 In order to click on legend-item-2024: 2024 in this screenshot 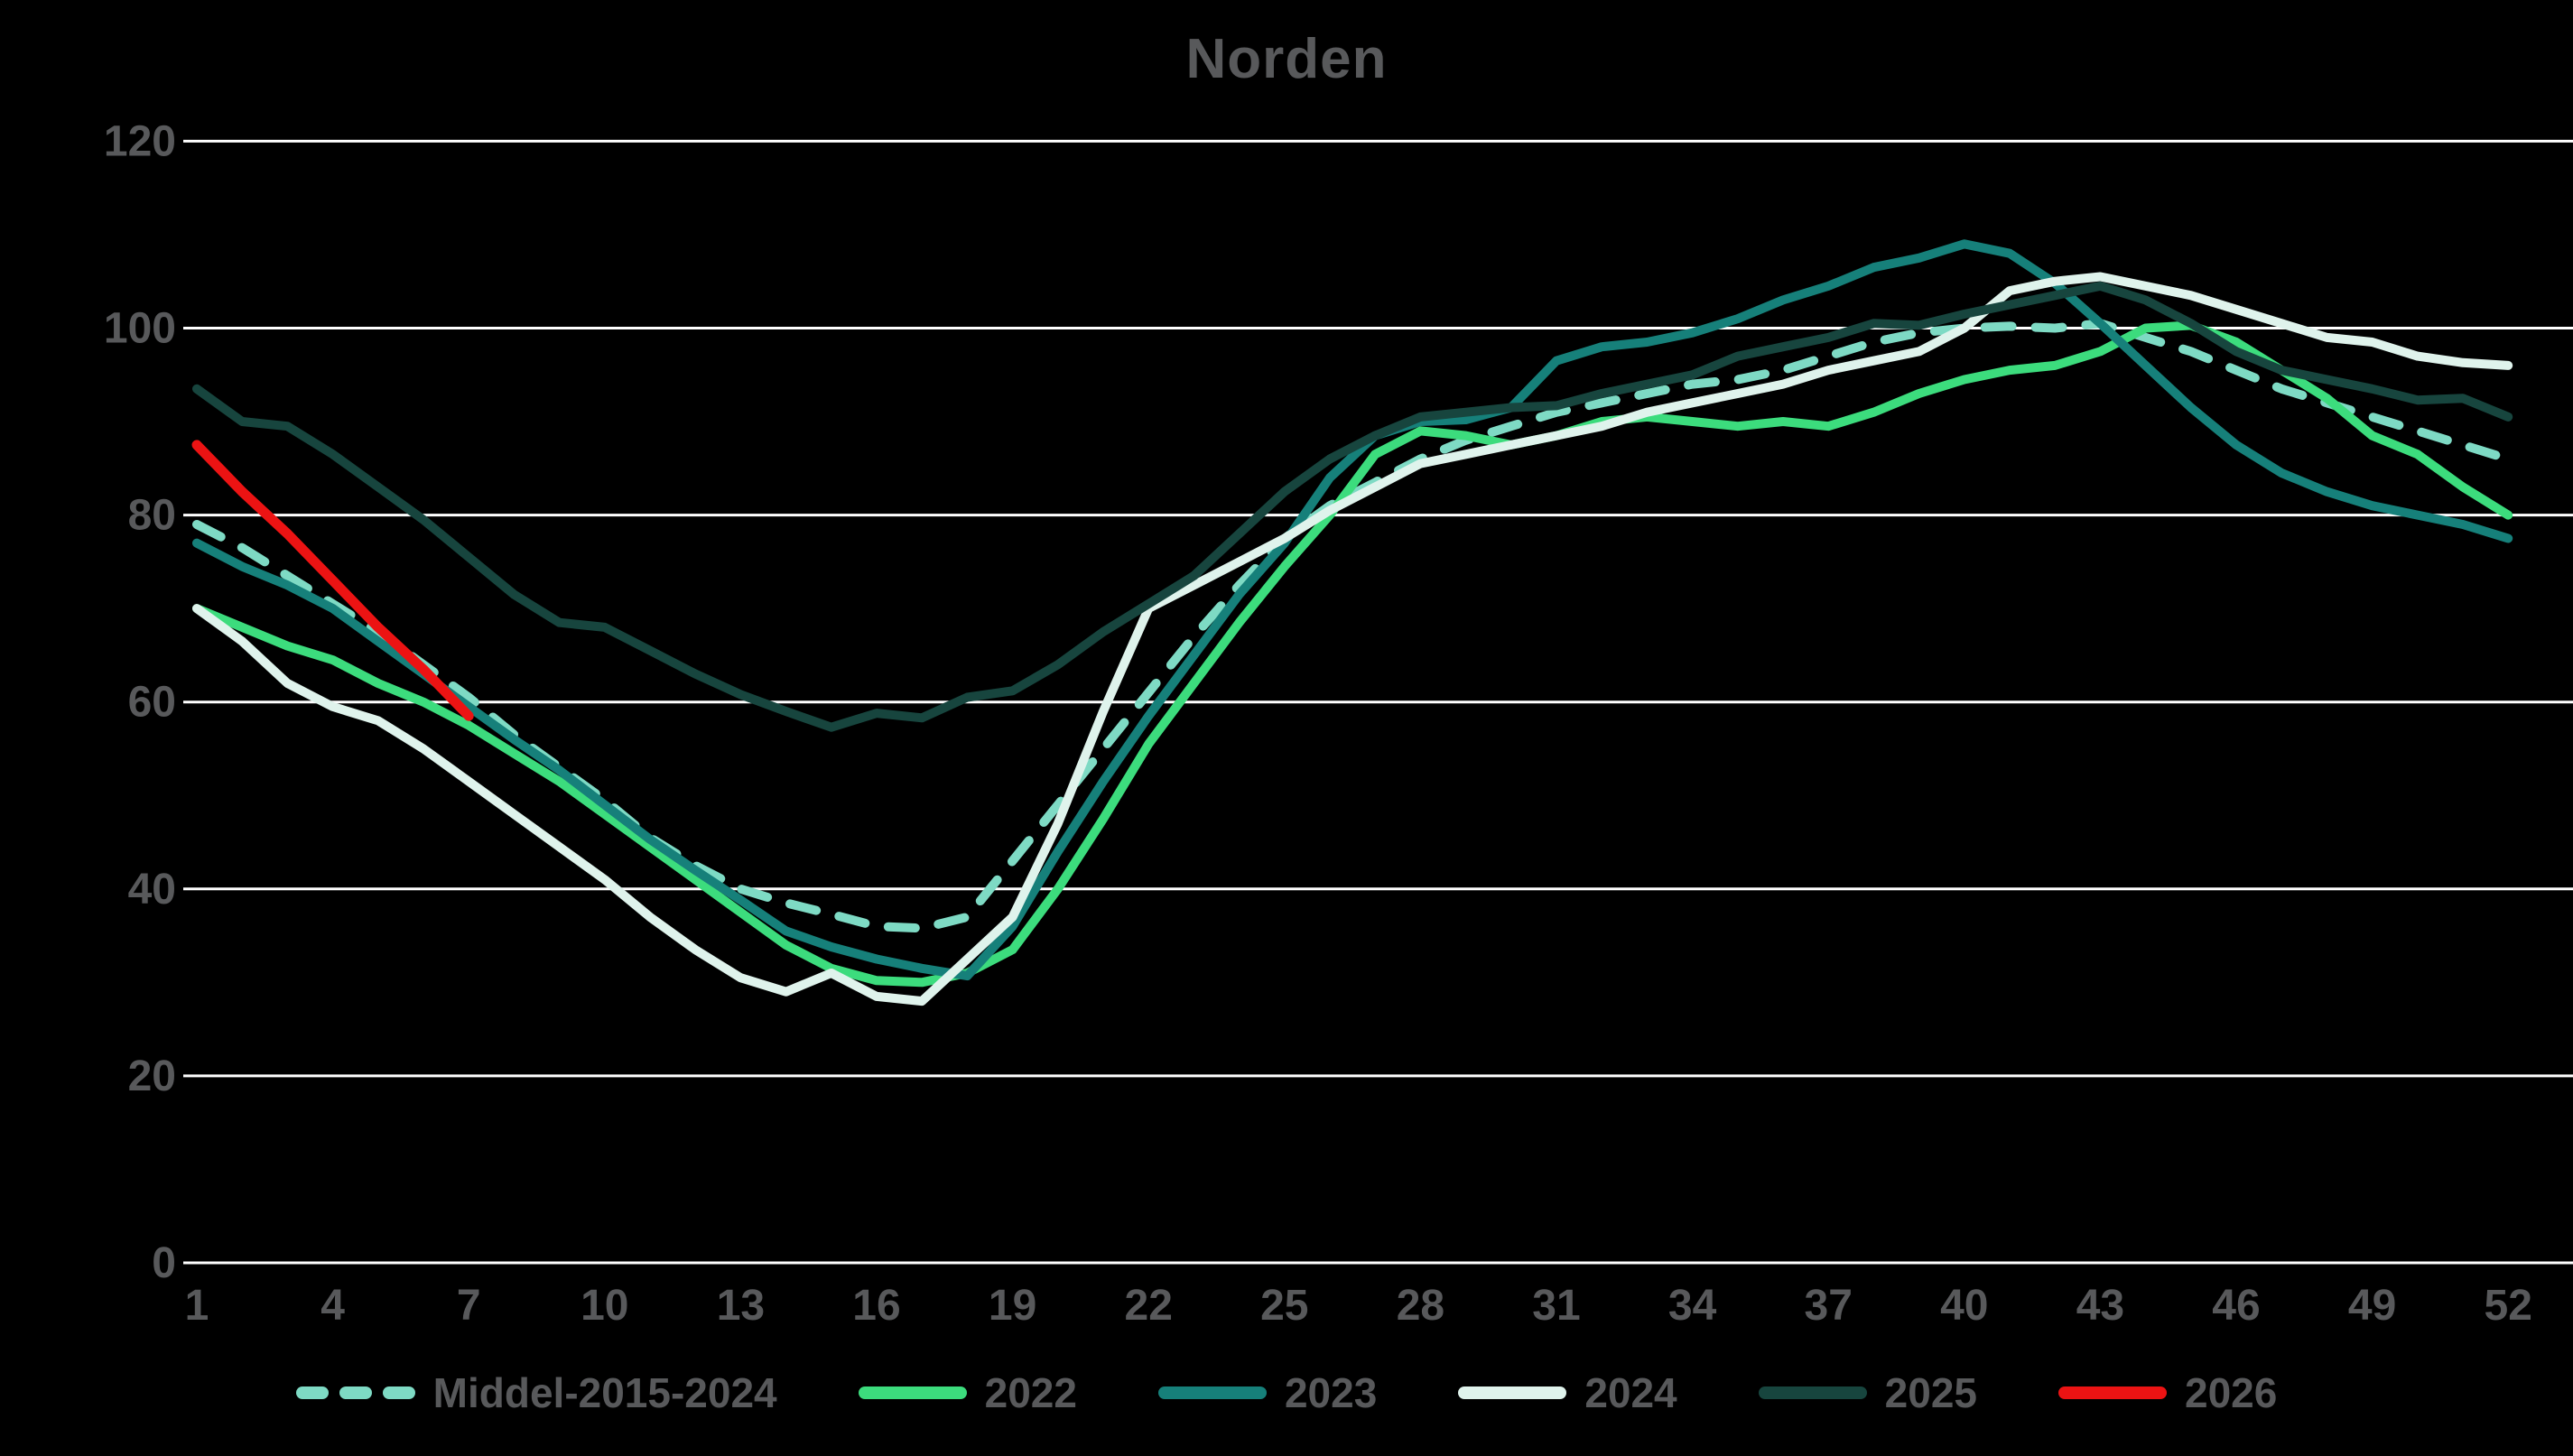, I will do `click(1567, 1392)`.